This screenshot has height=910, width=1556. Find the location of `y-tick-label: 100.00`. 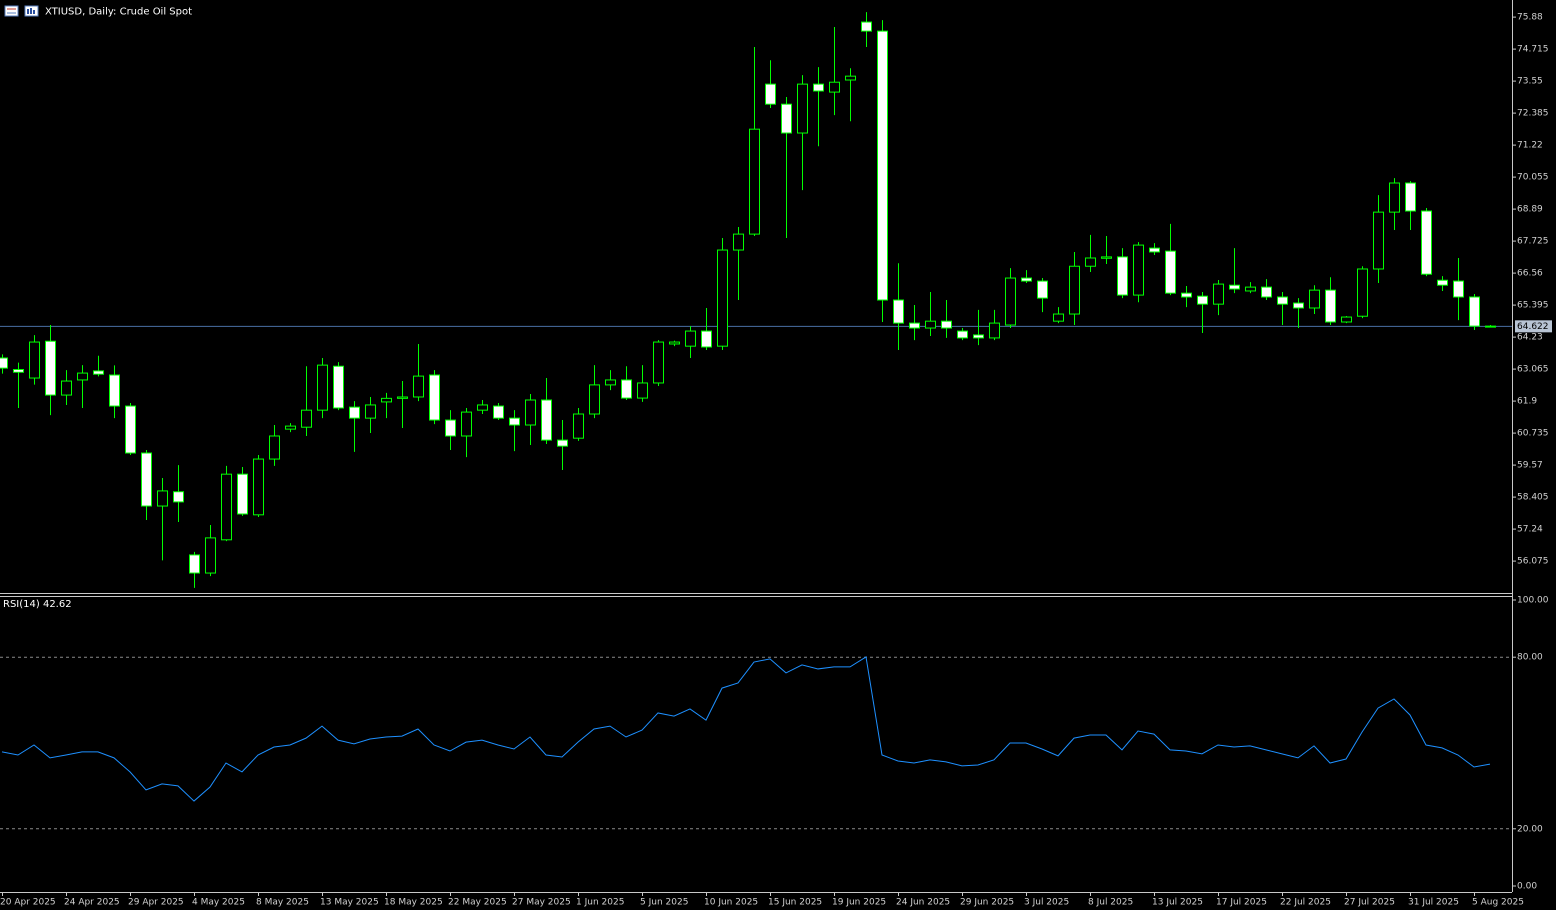

y-tick-label: 100.00 is located at coordinates (1533, 601).